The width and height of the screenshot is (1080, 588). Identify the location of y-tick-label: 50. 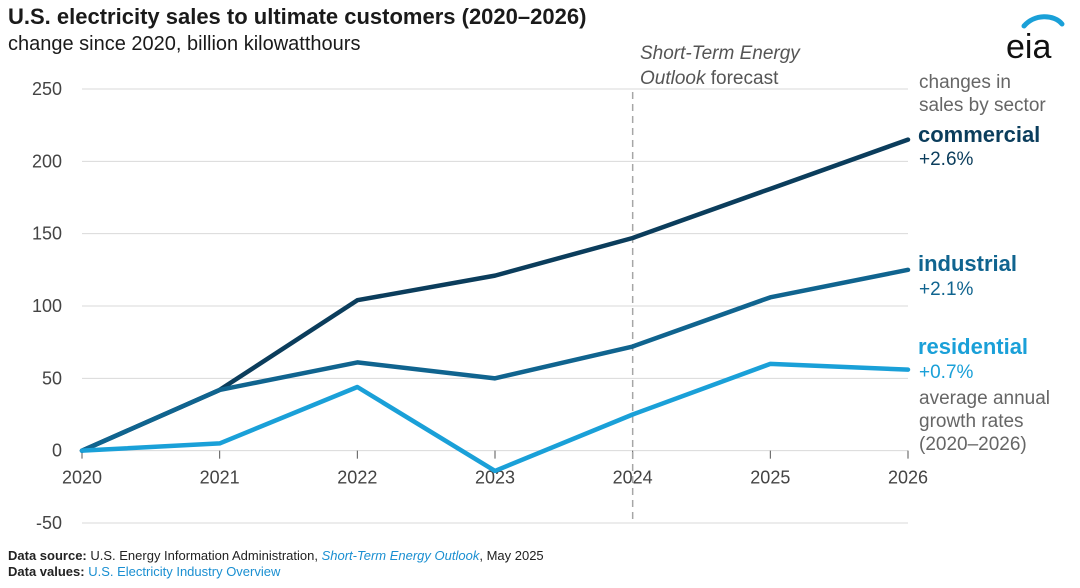
(52, 378).